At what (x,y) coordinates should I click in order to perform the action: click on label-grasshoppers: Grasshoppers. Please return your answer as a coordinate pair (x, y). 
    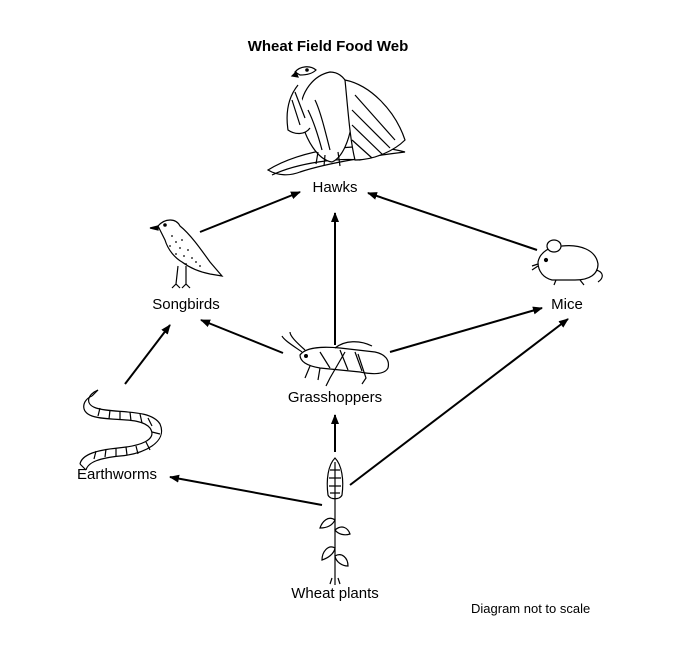
    Looking at the image, I should click on (335, 397).